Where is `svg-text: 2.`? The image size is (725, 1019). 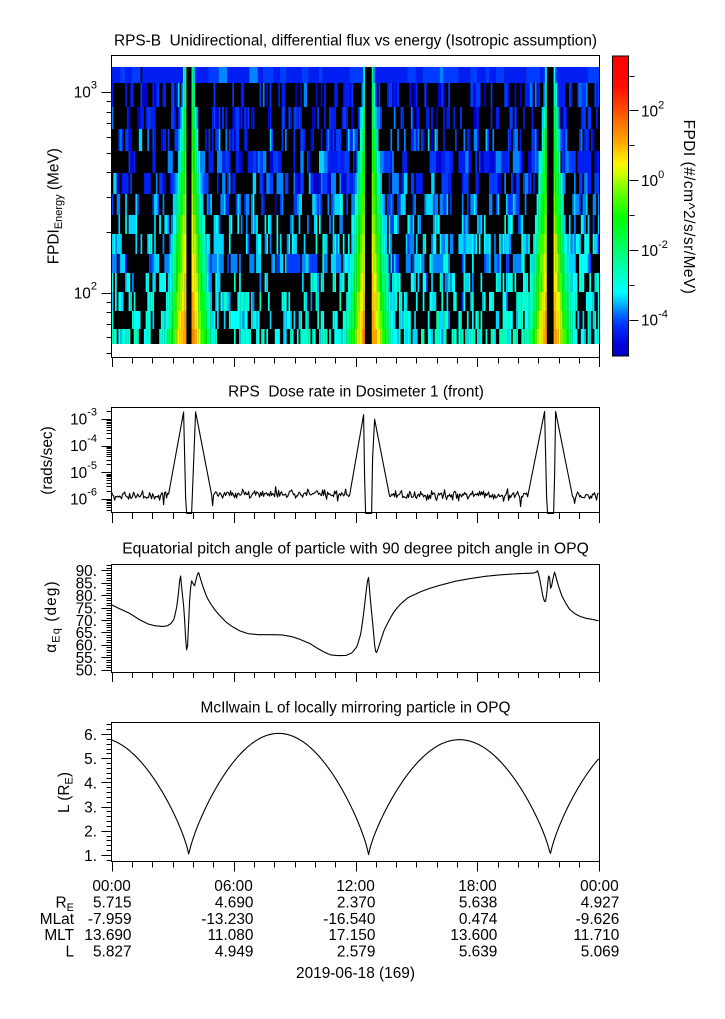 svg-text: 2. is located at coordinates (90, 832).